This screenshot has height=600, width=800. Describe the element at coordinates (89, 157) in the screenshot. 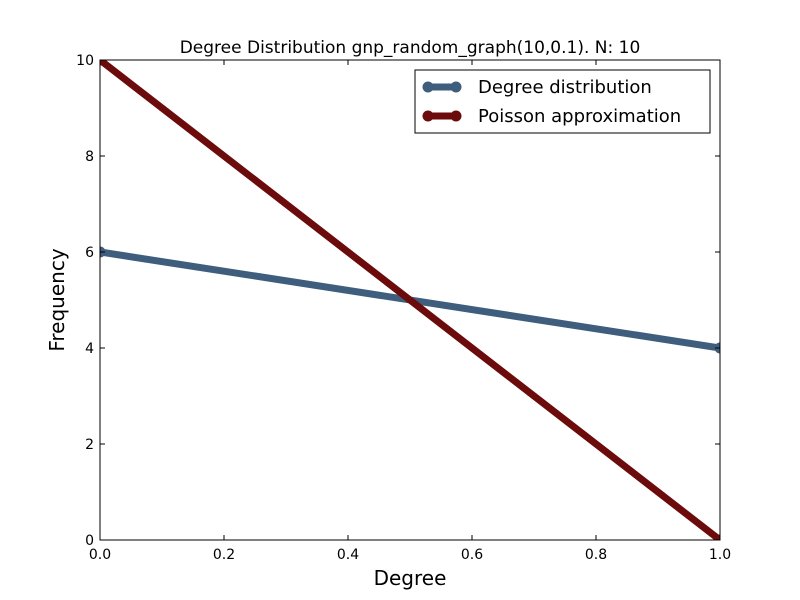

I see `y-tick-label: 8` at that location.